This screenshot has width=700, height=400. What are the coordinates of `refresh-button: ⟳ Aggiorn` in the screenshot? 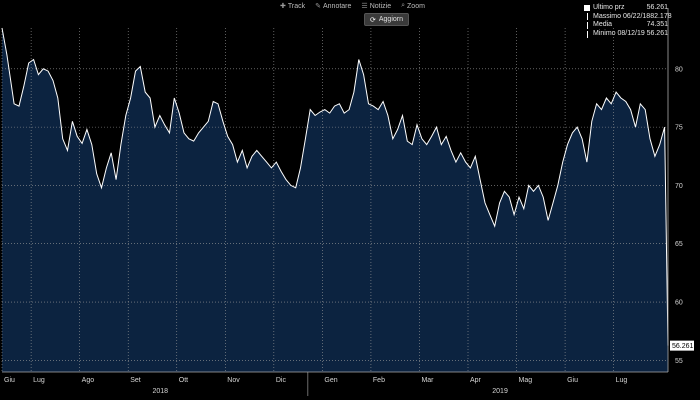 It's located at (387, 19).